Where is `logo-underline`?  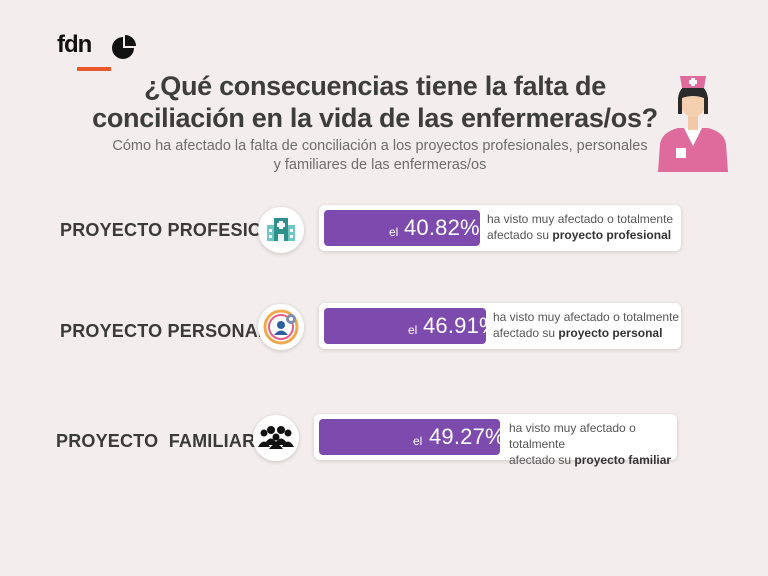
logo-underline is located at coordinates (94, 69).